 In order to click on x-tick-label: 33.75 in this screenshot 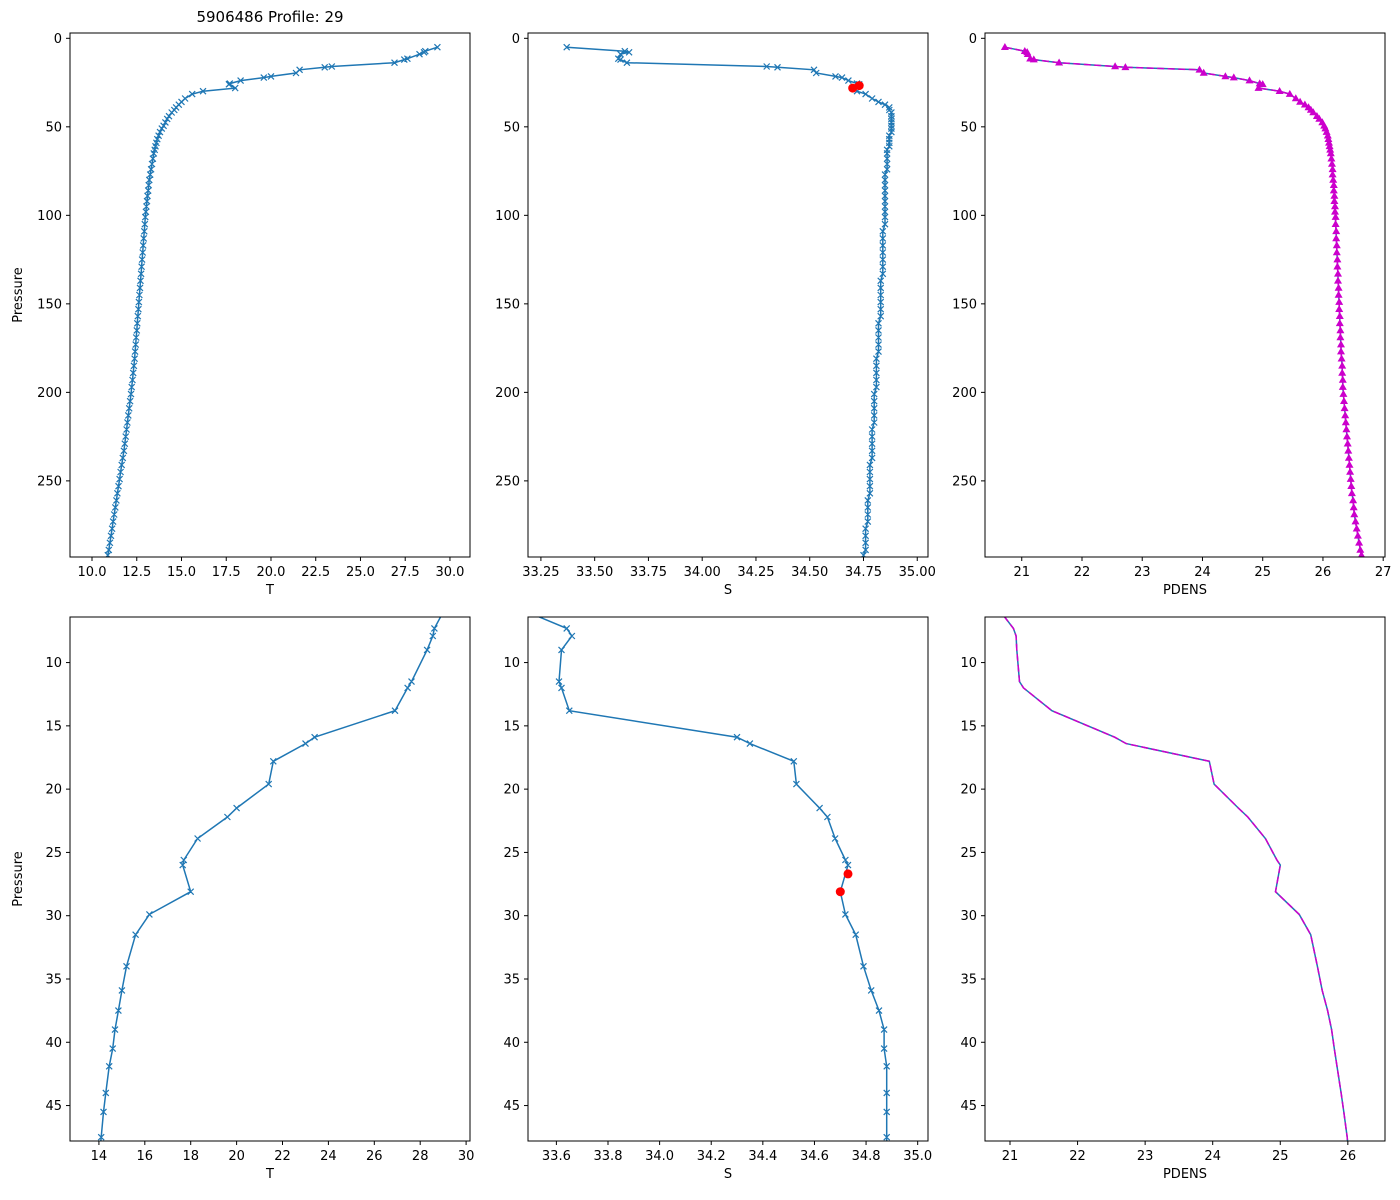, I will do `click(648, 572)`.